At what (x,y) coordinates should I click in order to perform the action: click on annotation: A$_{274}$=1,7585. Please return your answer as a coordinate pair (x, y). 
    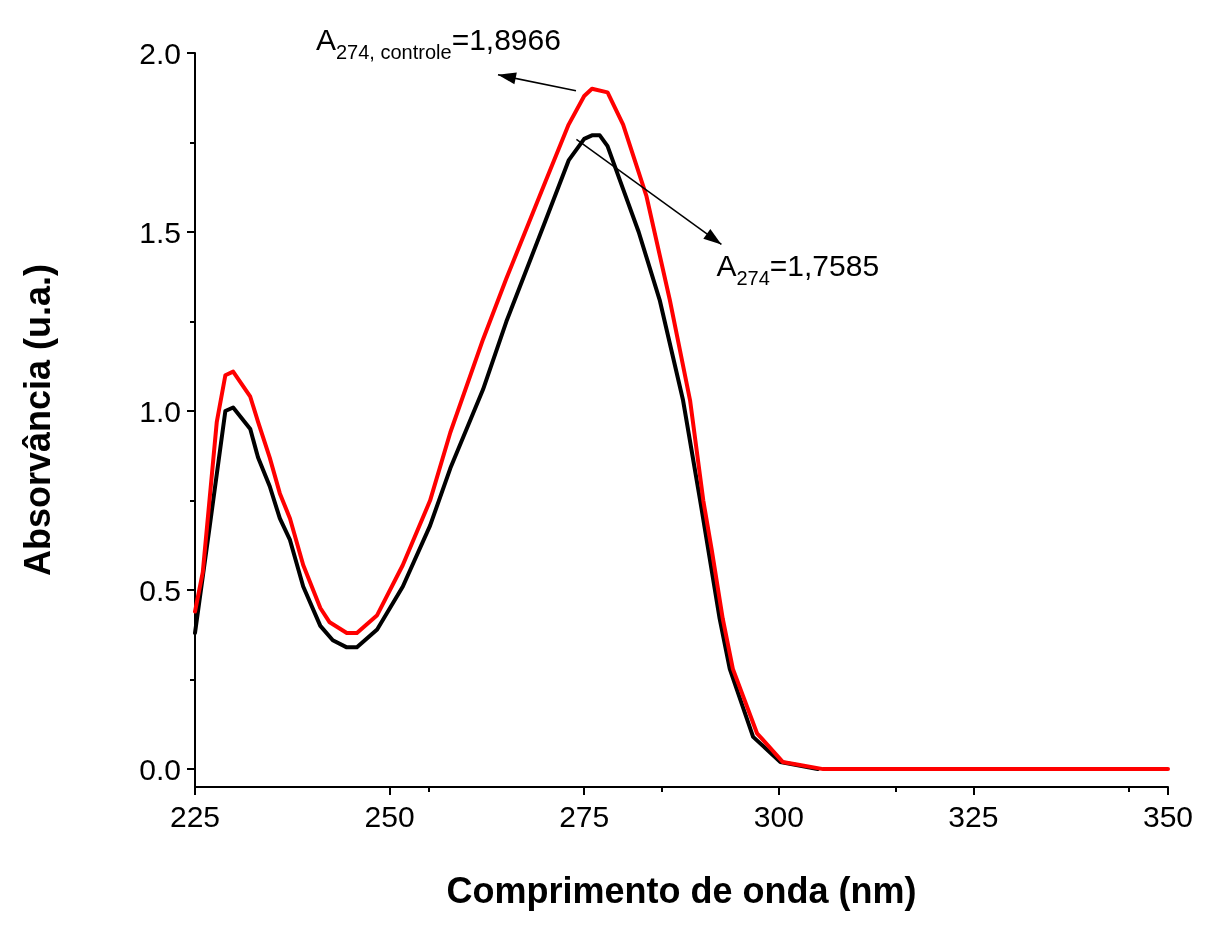
    Looking at the image, I should click on (798, 269).